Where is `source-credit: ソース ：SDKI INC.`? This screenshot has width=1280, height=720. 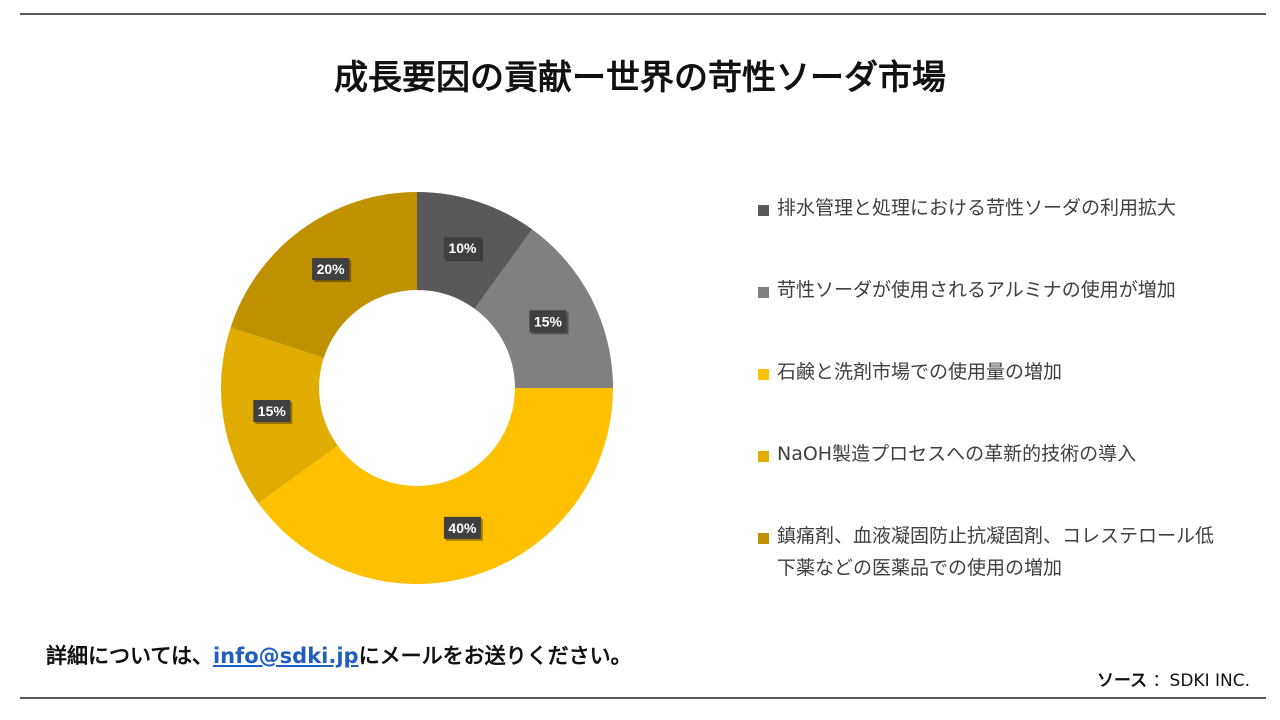
source-credit: ソース ：SDKI INC. is located at coordinates (1173, 678).